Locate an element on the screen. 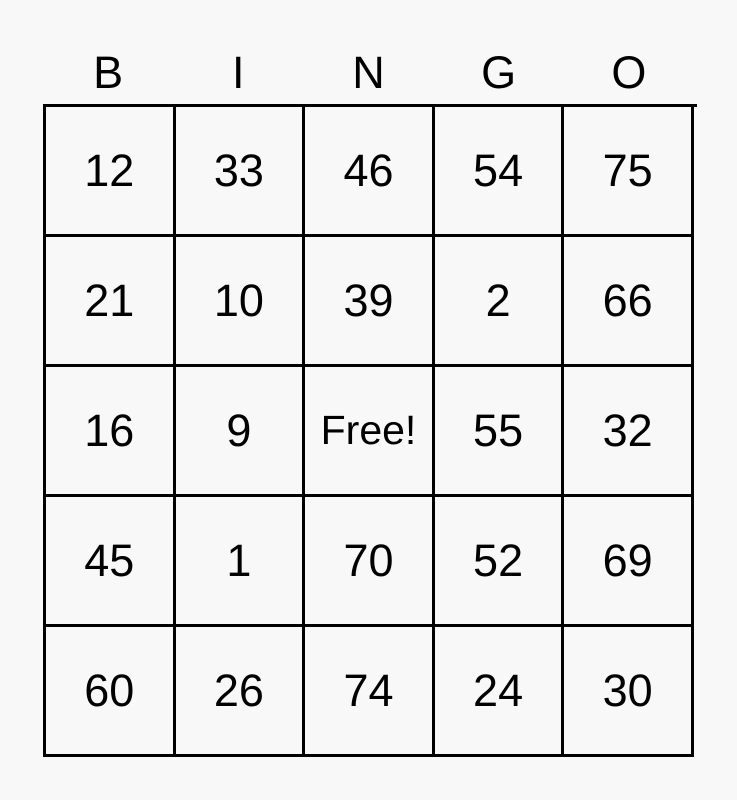 Image resolution: width=737 pixels, height=800 pixels. bingo-cell-o2: 66 is located at coordinates (629, 302).